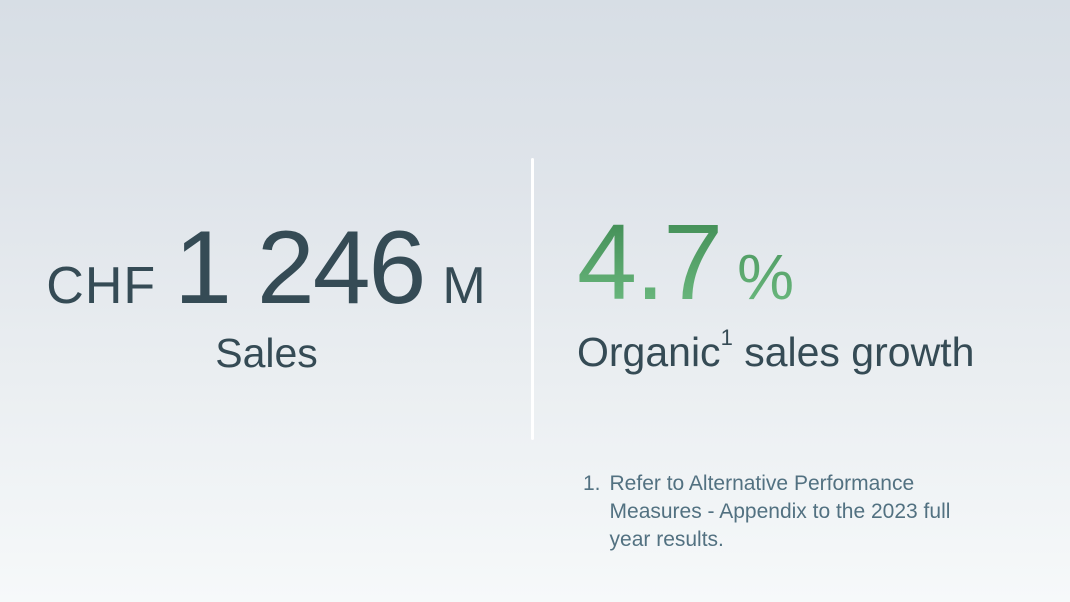  I want to click on sales-value-line: CHF 1 246 M, so click(266, 268).